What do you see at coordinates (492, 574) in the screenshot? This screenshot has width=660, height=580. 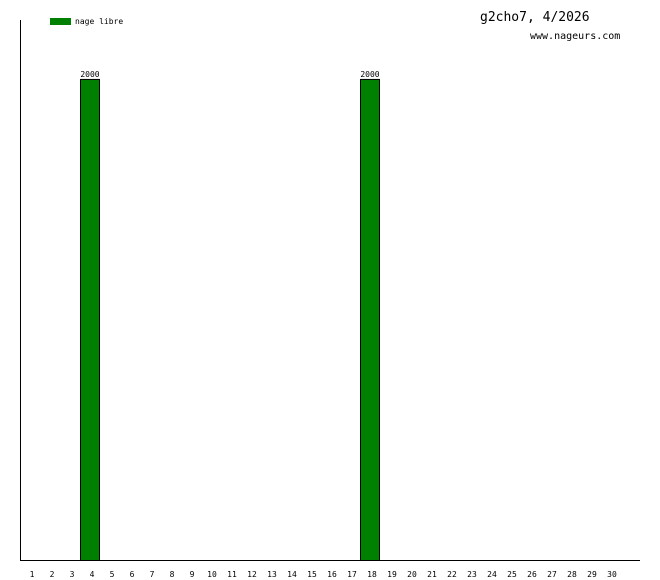 I see `x-tick-label: 24` at bounding box center [492, 574].